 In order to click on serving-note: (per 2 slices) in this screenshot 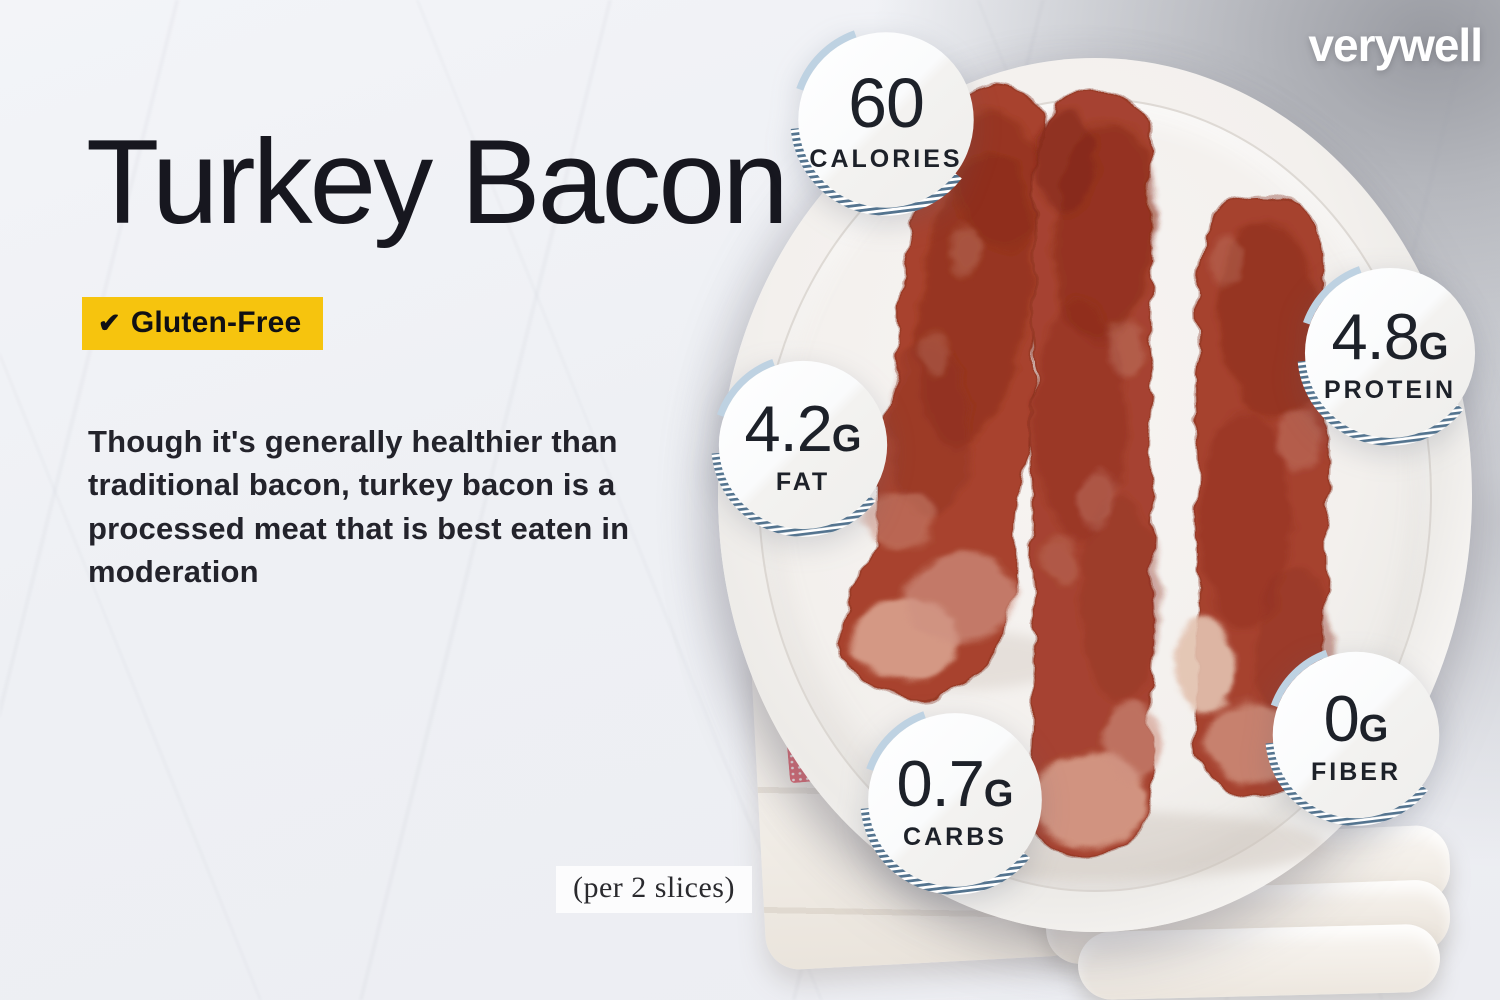, I will do `click(654, 889)`.